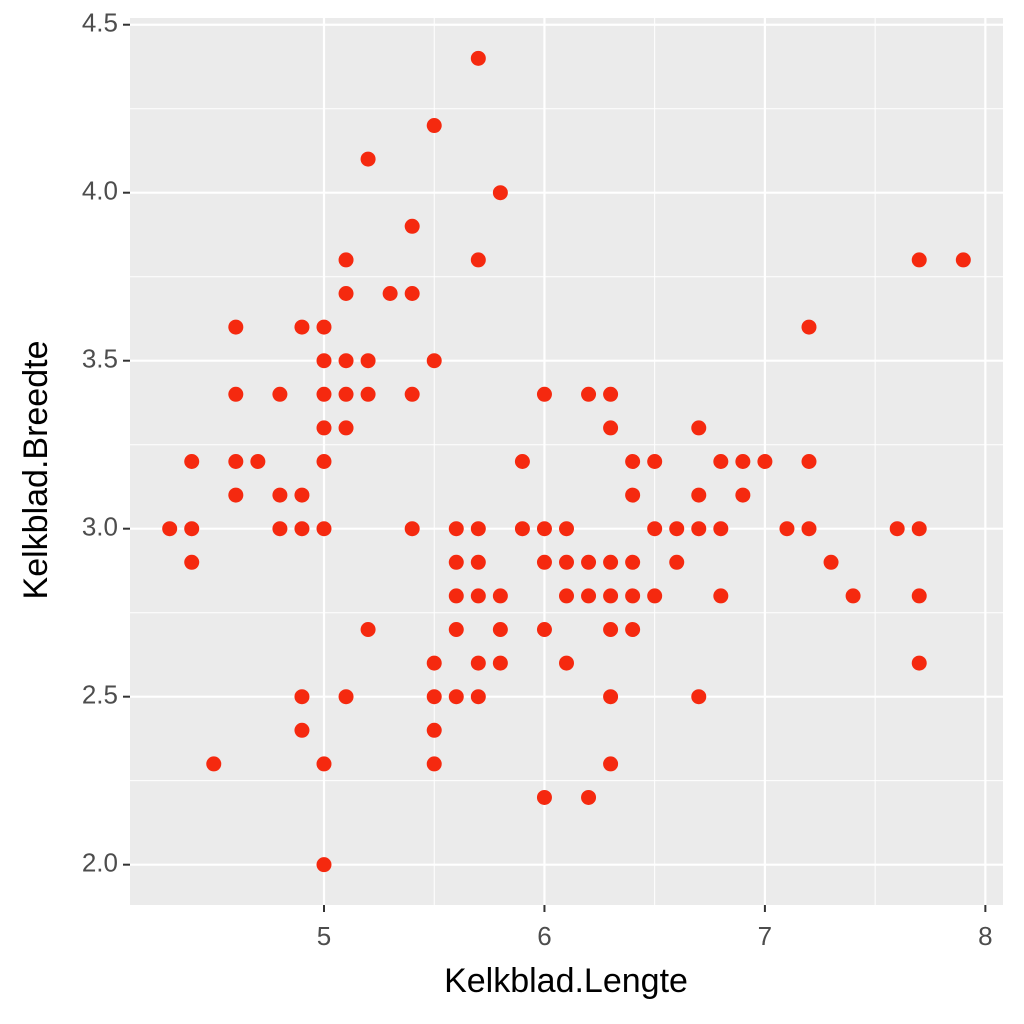 This screenshot has height=1024, width=1024. What do you see at coordinates (100, 359) in the screenshot?
I see `y-tick-label: 3.5` at bounding box center [100, 359].